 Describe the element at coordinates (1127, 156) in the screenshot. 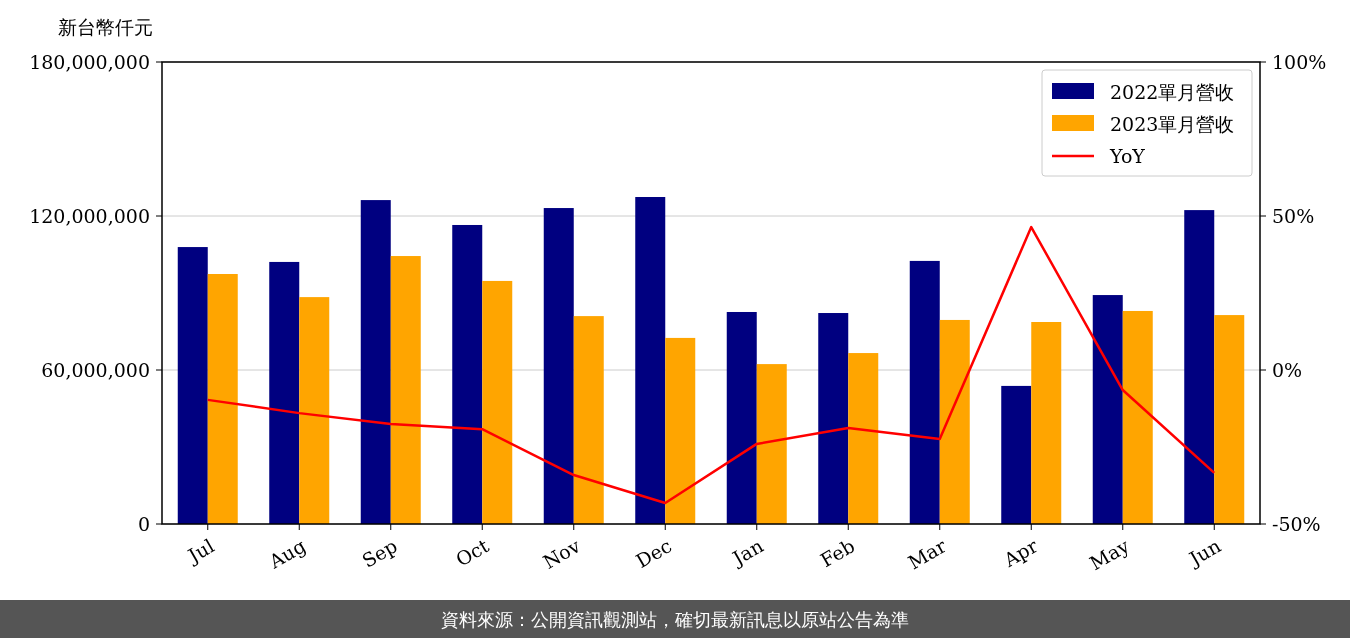

I see `legend-label: YoY` at that location.